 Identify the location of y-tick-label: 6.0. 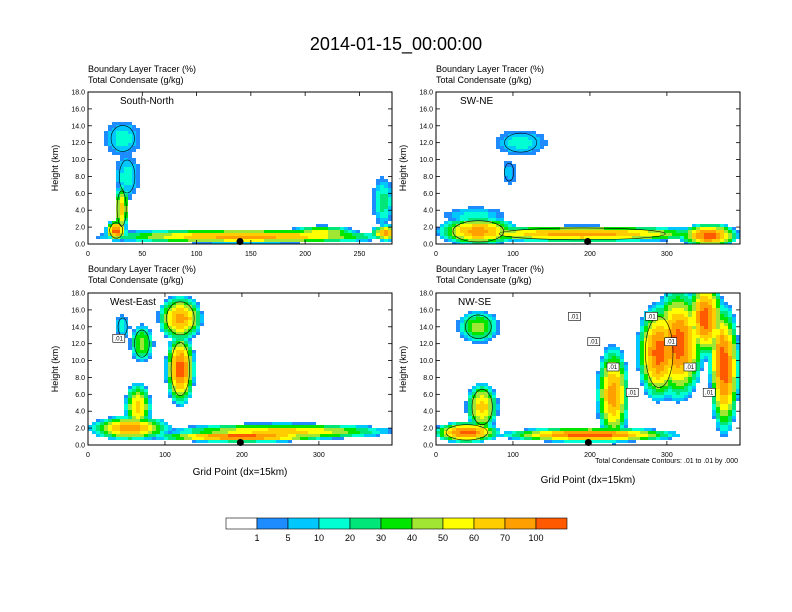
(428, 395).